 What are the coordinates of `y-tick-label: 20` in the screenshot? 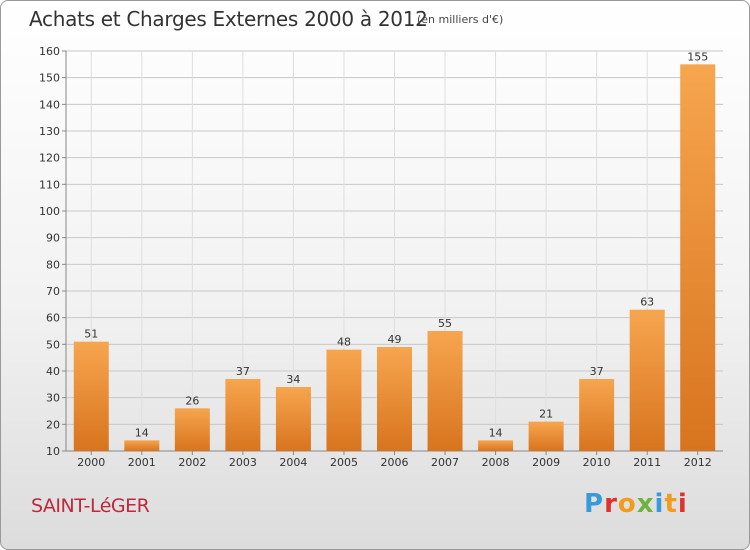 It's located at (53, 424).